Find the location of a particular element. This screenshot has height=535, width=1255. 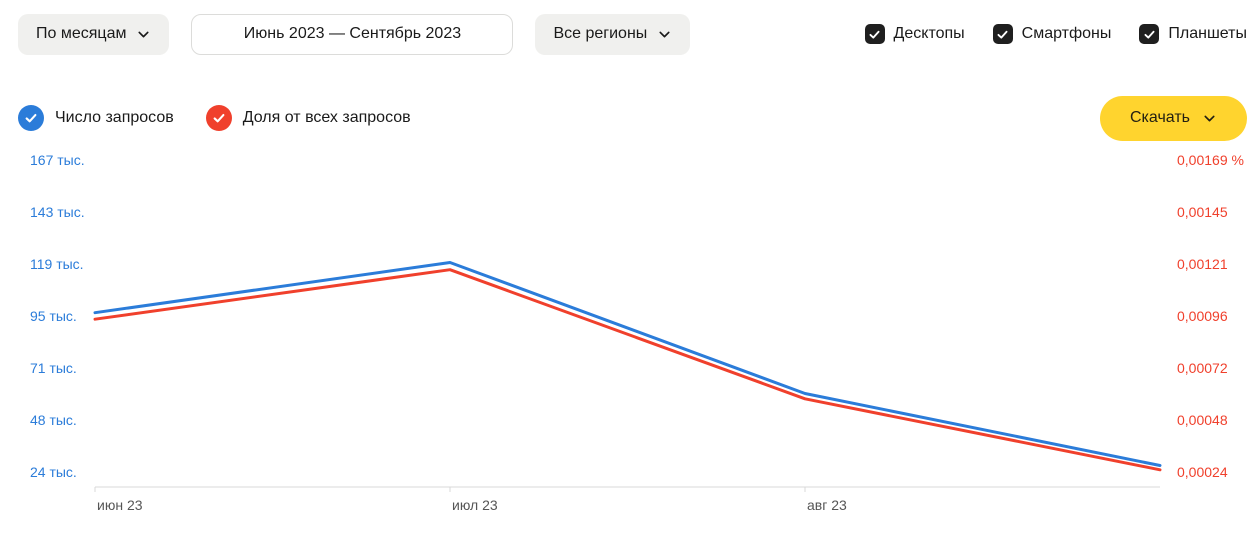

svg-text: 95 тыс. is located at coordinates (53, 316).